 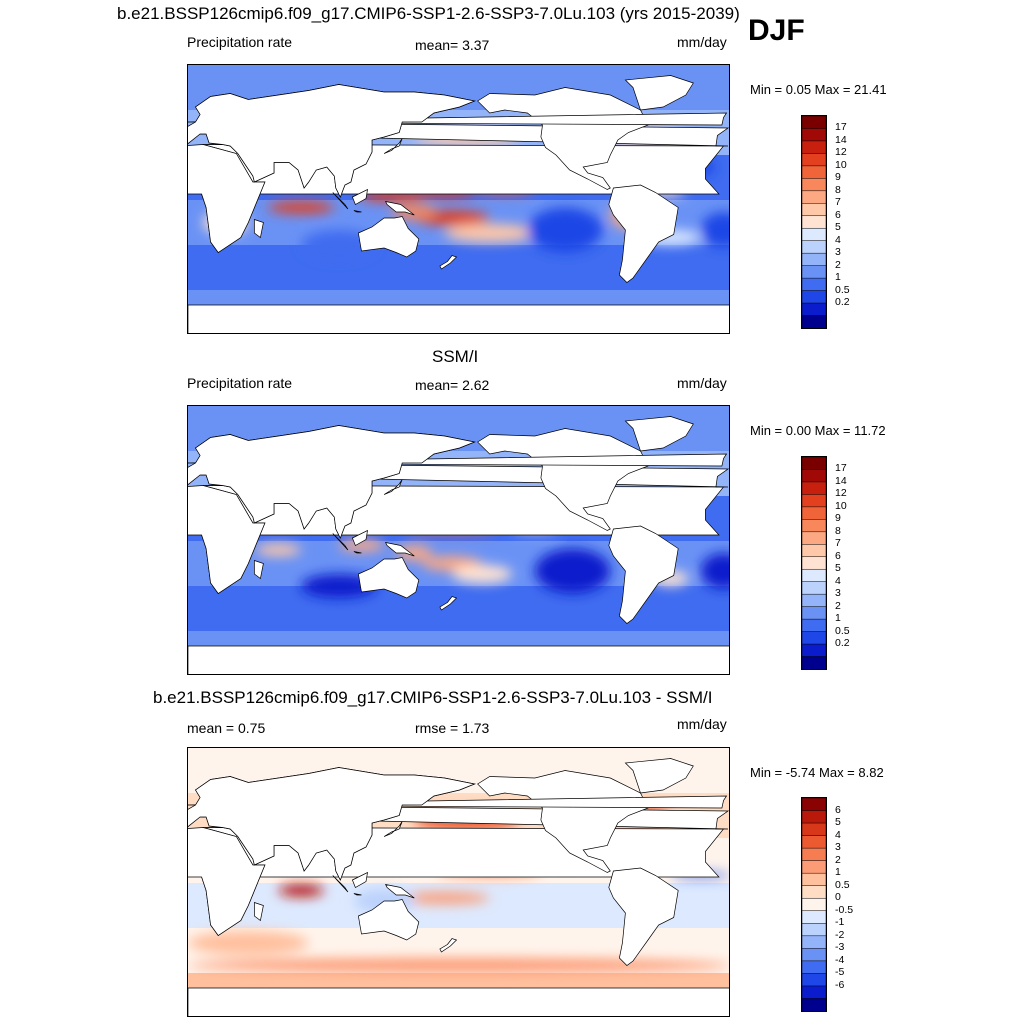 I want to click on colorbar-tick-label: 8, so click(x=838, y=189).